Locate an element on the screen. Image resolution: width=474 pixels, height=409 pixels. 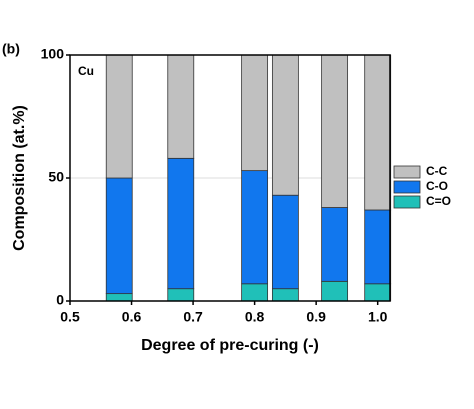
x-tick-label: 0.6 is located at coordinates (132, 317).